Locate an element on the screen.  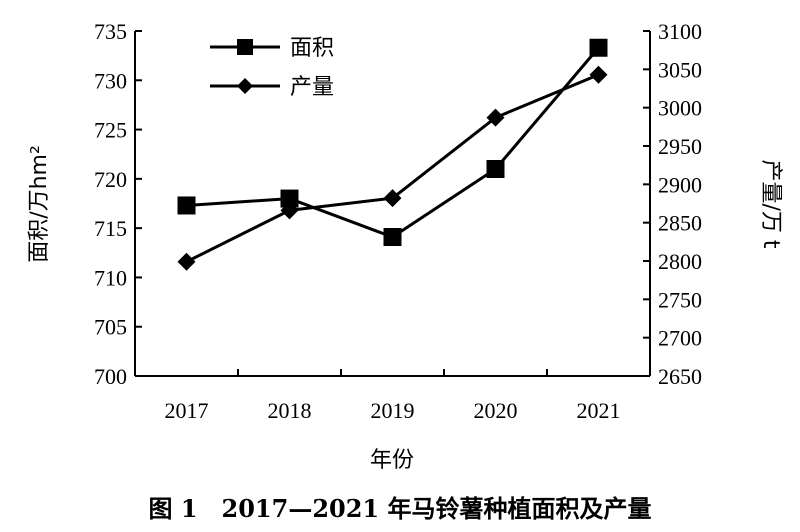
legend: 面积 产量 is located at coordinates (272, 68).